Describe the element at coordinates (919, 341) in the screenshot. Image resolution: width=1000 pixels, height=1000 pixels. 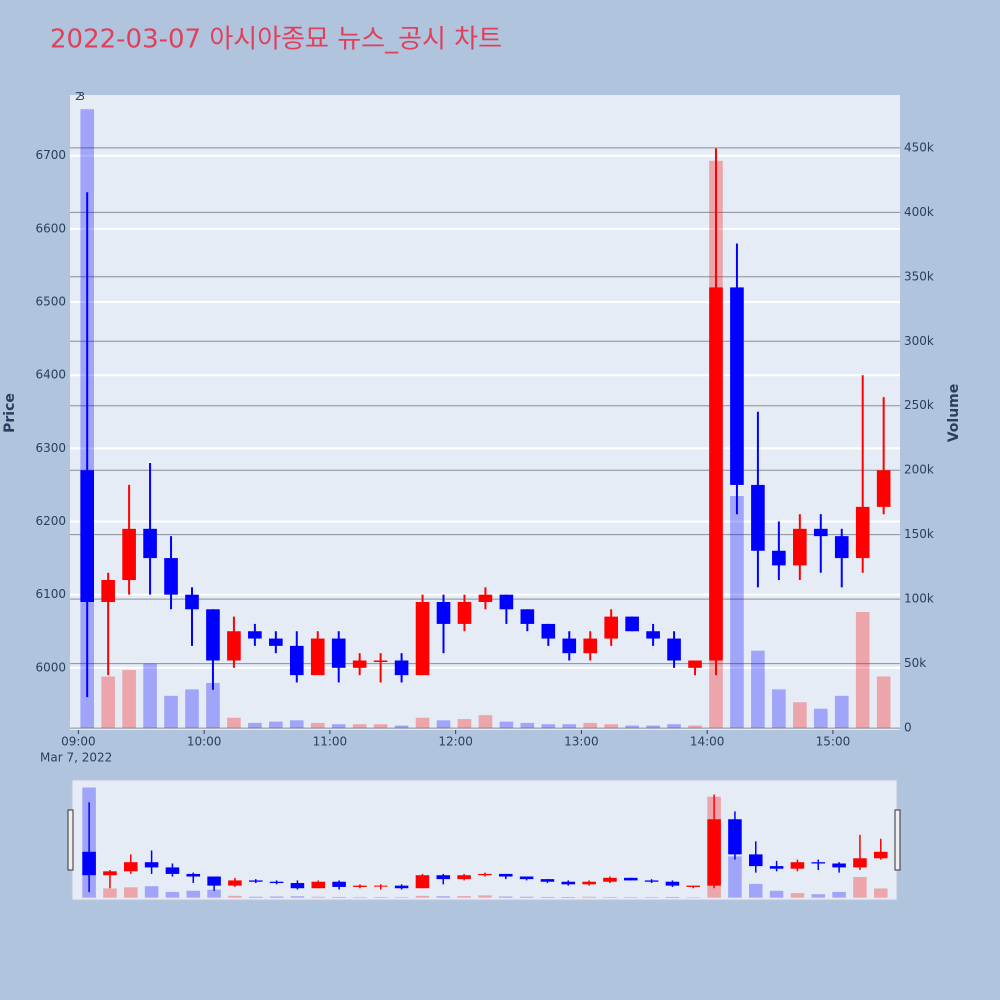
I see `y2-tick-label: 300k` at that location.